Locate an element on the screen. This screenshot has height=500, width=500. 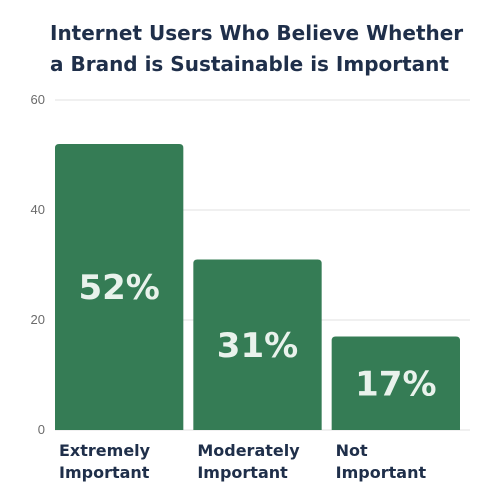
data-label: 52% is located at coordinates (118, 288).